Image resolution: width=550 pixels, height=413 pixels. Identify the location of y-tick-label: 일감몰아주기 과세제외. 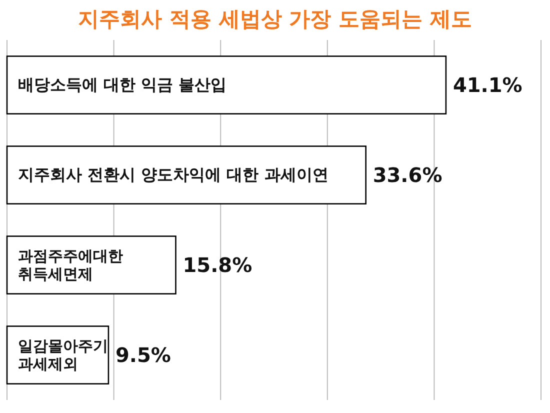
(63, 355).